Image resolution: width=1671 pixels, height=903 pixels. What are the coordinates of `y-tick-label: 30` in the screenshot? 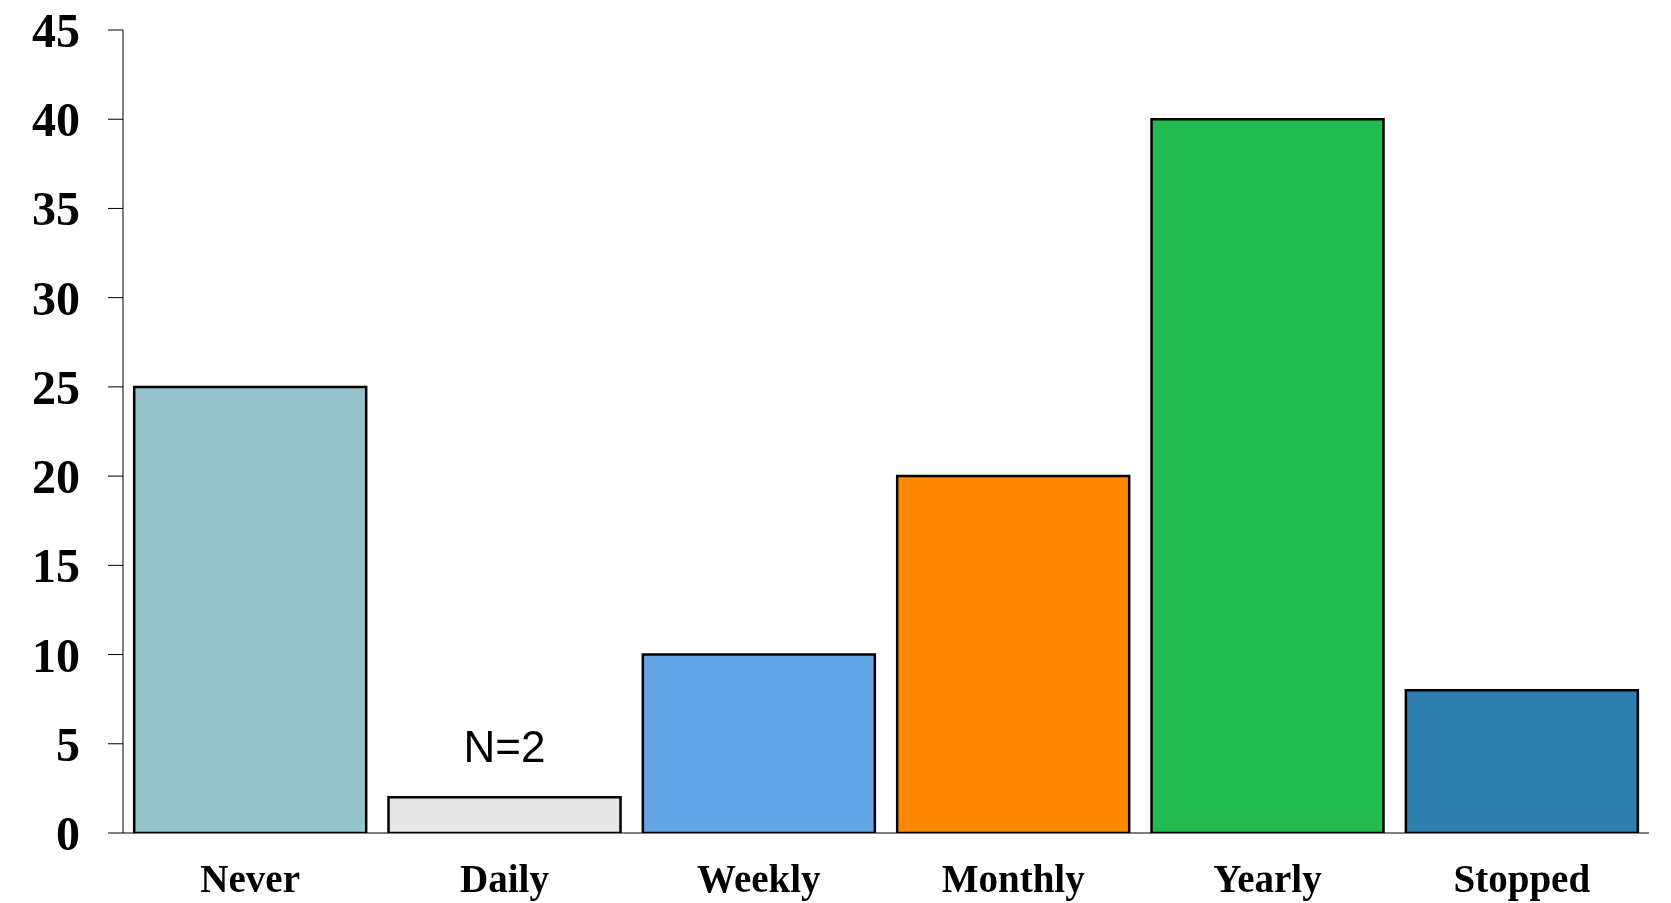 It's located at (56, 298).